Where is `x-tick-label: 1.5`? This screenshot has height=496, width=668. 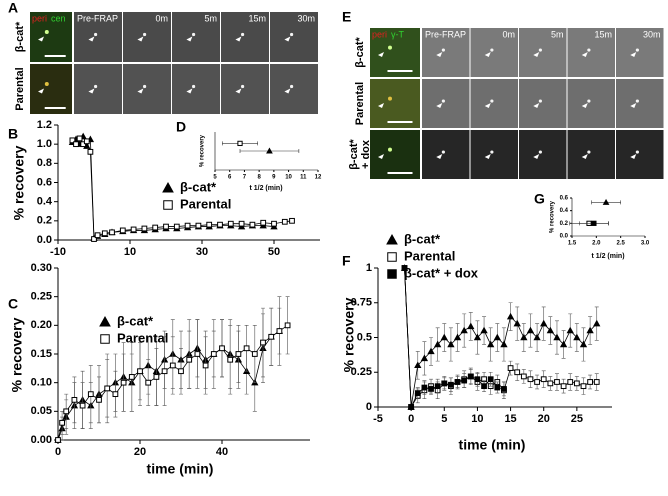
x-tick-label: 1.5 is located at coordinates (572, 244).